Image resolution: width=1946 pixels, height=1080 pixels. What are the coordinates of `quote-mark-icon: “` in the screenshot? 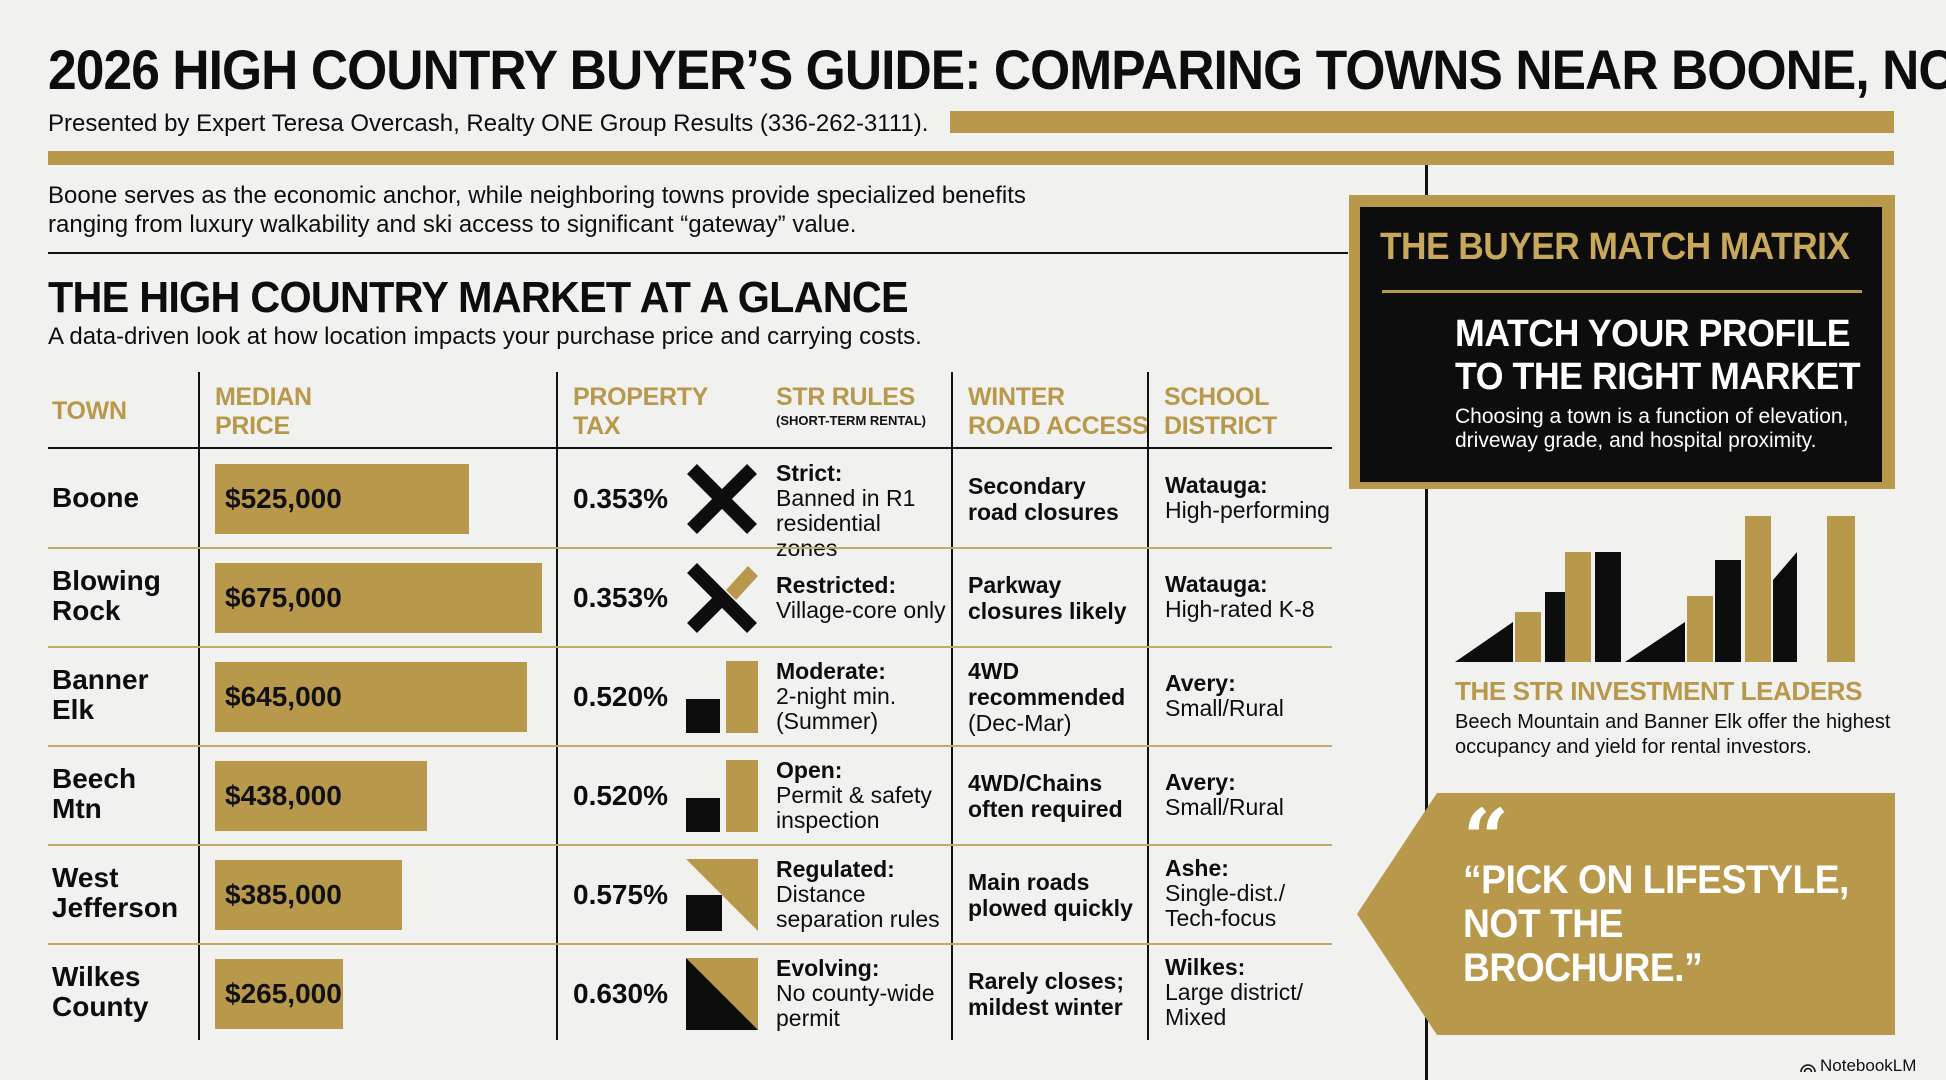 It's located at (1486, 838).